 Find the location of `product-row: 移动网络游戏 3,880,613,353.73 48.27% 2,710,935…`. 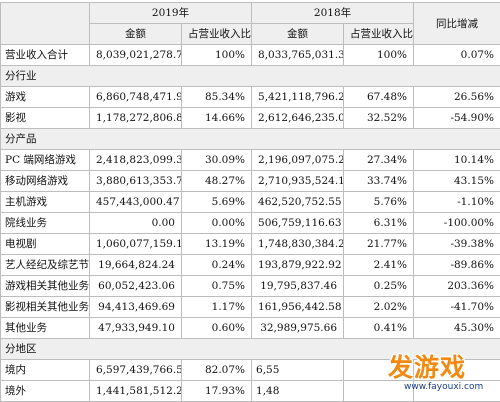

product-row: 移动网络游戏 3,880,613,353.73 48.27% 2,710,935… is located at coordinates (250, 181).